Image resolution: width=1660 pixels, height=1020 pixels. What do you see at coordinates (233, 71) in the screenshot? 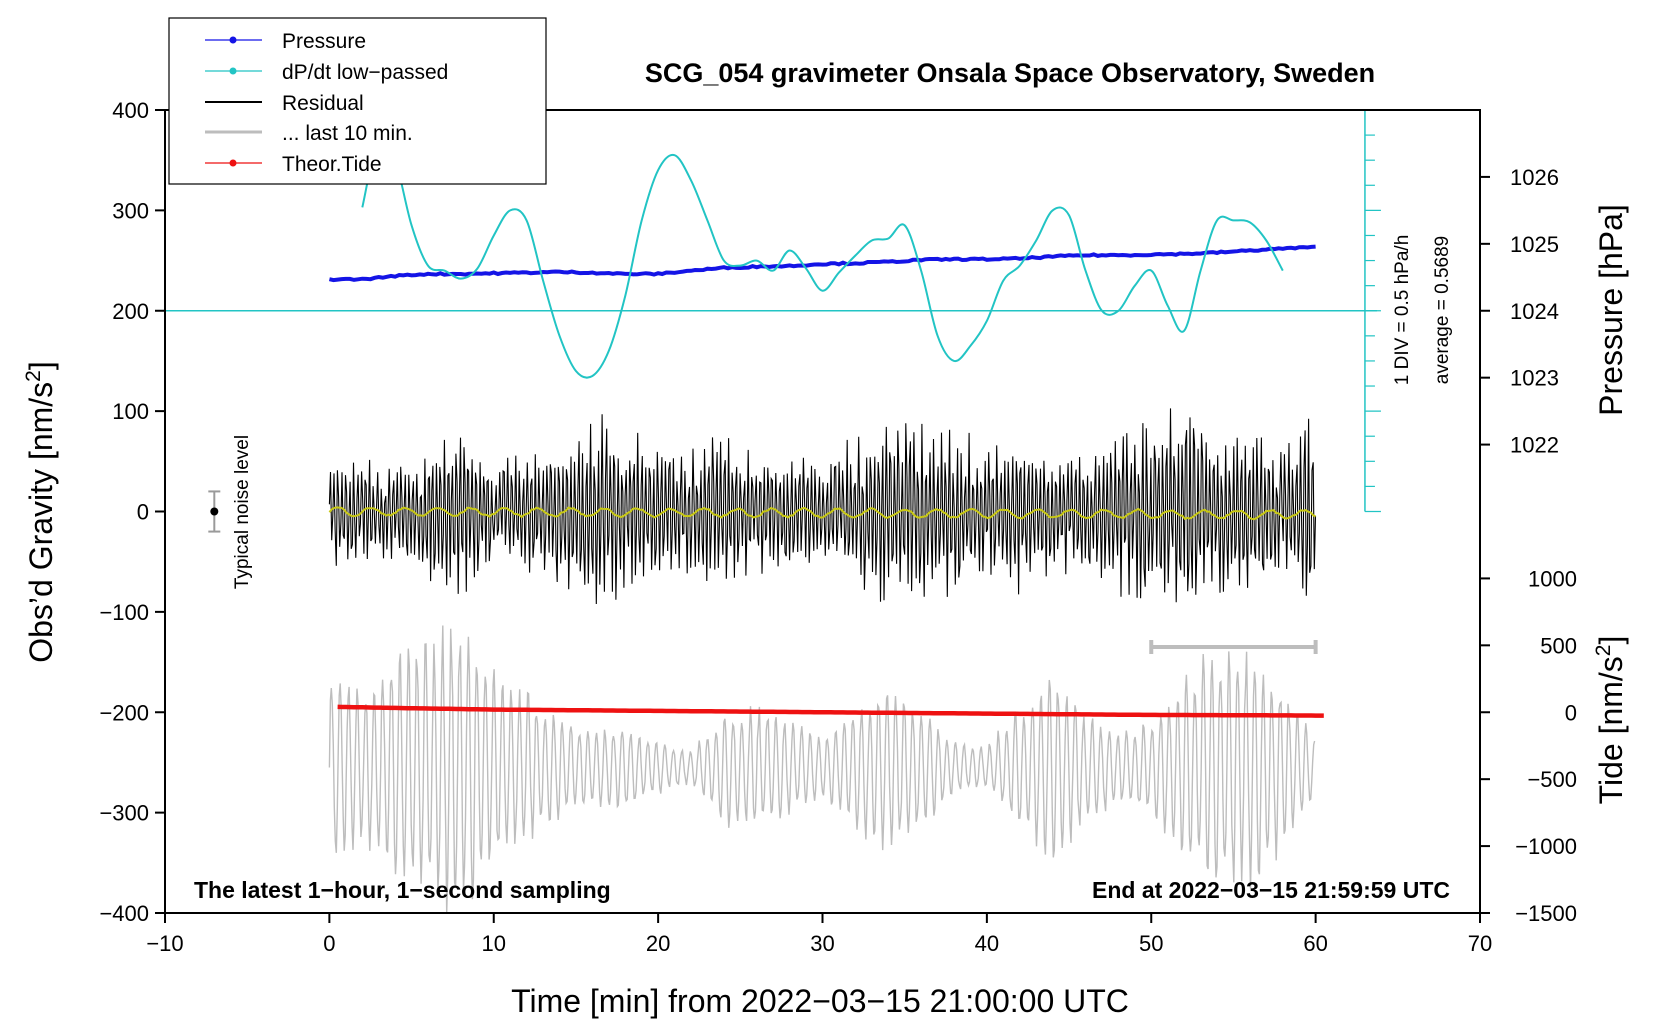
I see `legend-marker-dpdt` at bounding box center [233, 71].